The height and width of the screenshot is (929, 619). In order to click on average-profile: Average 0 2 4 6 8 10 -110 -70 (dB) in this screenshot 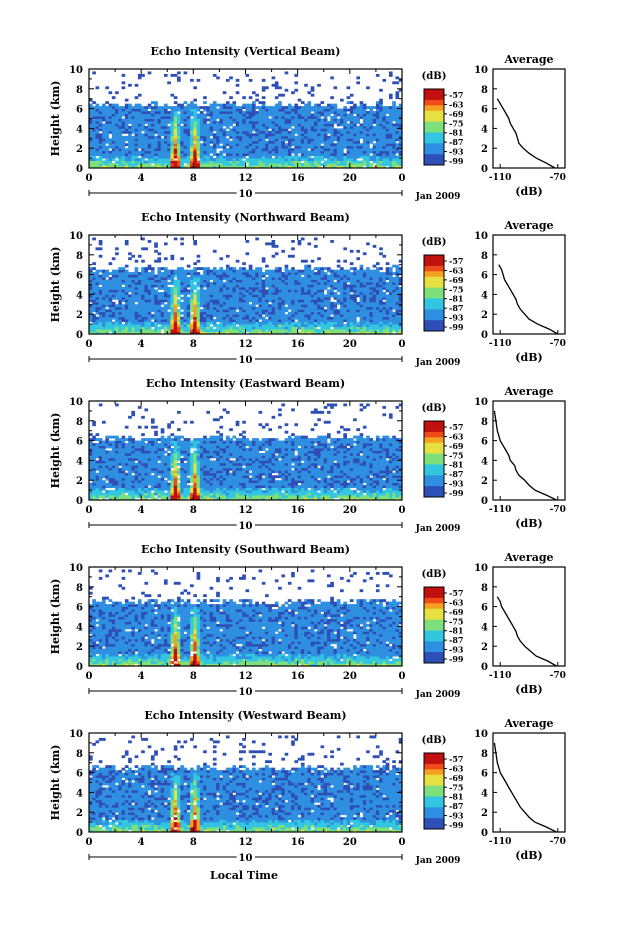, I will do `click(520, 457)`.